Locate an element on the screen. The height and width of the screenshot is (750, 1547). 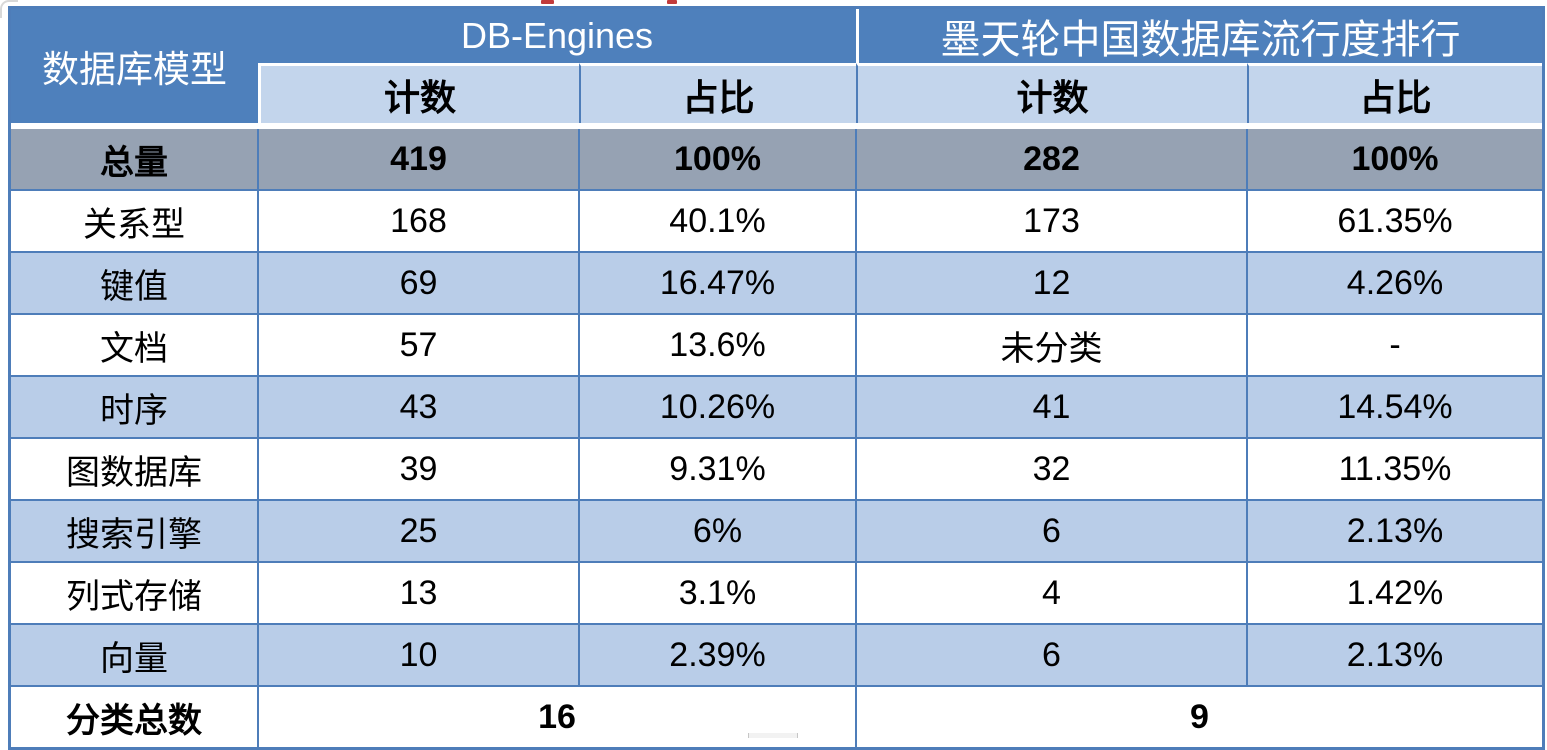
row-label-cell: 搜索引擎 is located at coordinates (134, 531).